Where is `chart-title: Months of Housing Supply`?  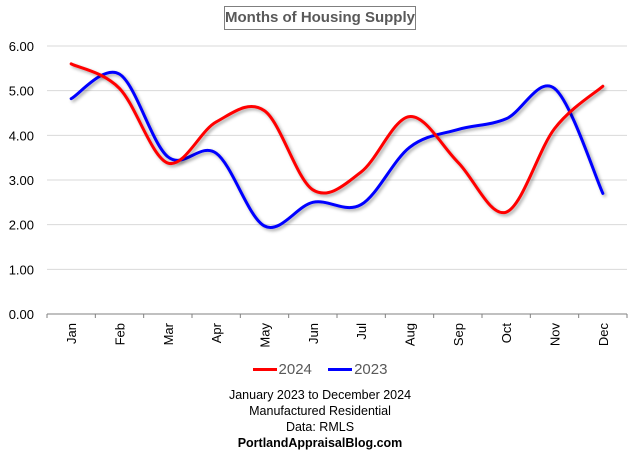 chart-title: Months of Housing Supply is located at coordinates (320, 18).